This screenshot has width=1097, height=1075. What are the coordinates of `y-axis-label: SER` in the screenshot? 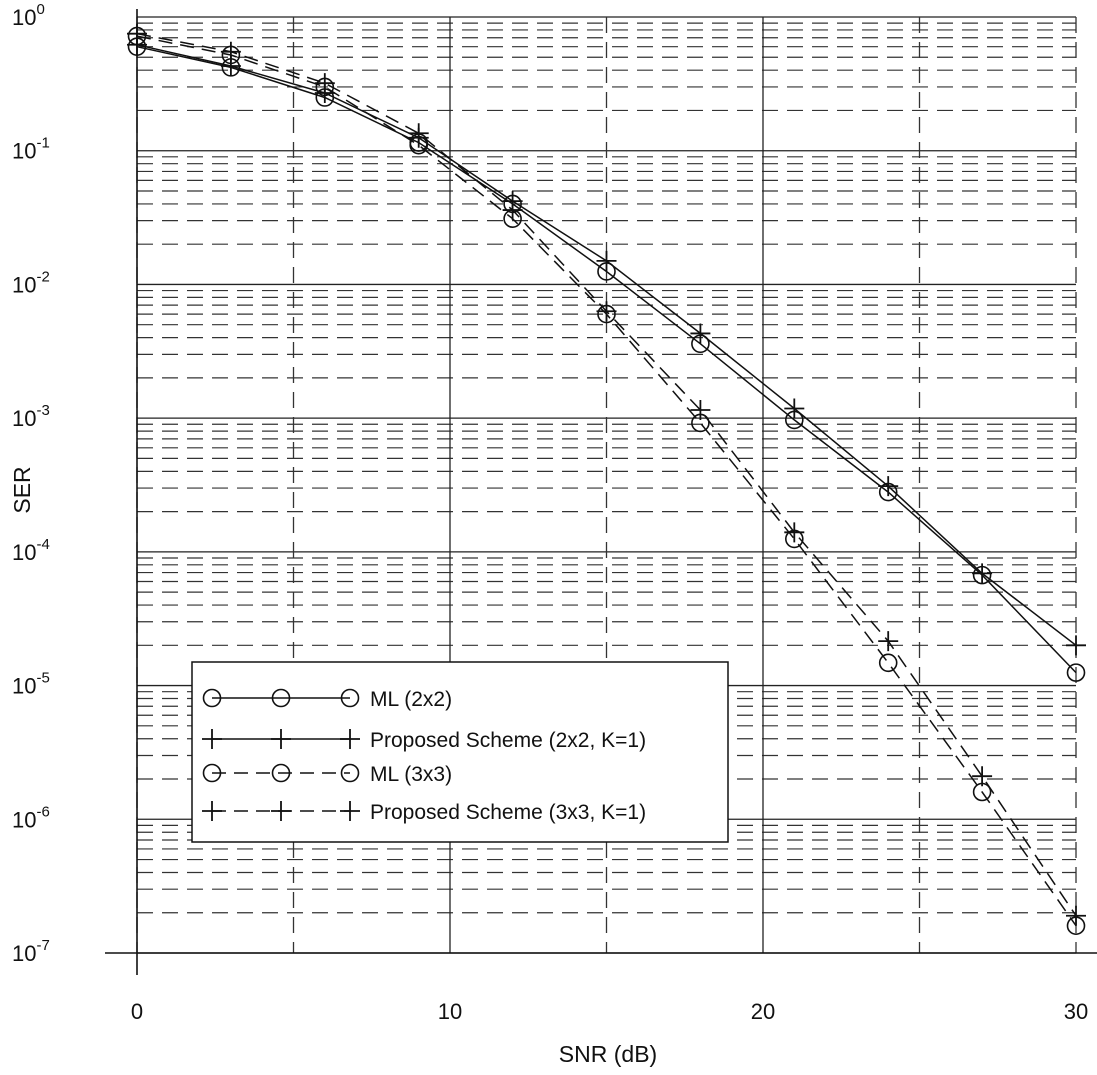 It's located at (22, 489).